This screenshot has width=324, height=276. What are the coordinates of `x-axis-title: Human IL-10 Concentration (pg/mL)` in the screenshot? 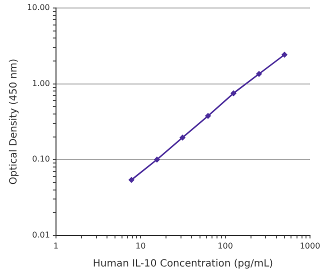 It's located at (183, 264).